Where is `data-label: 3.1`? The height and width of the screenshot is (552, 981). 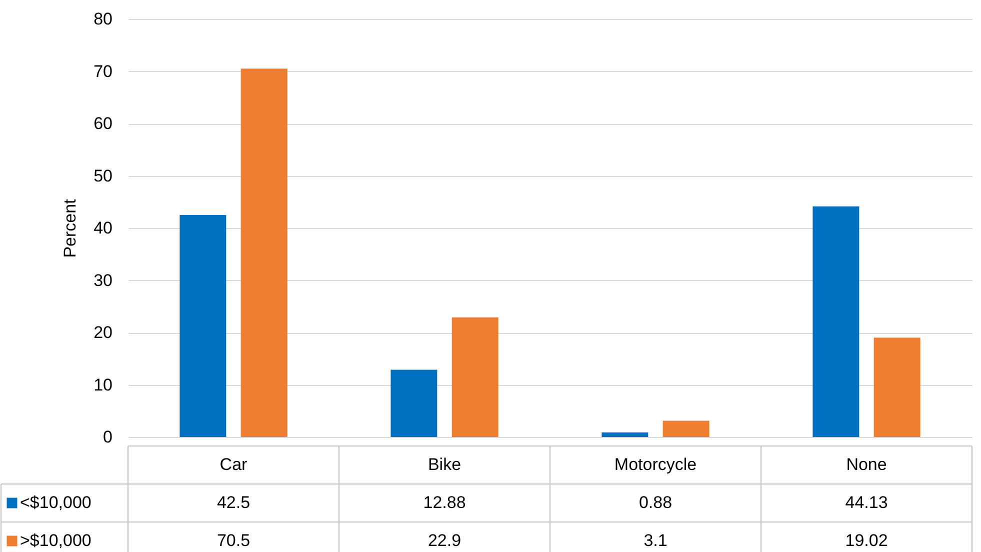 data-label: 3.1 is located at coordinates (656, 540).